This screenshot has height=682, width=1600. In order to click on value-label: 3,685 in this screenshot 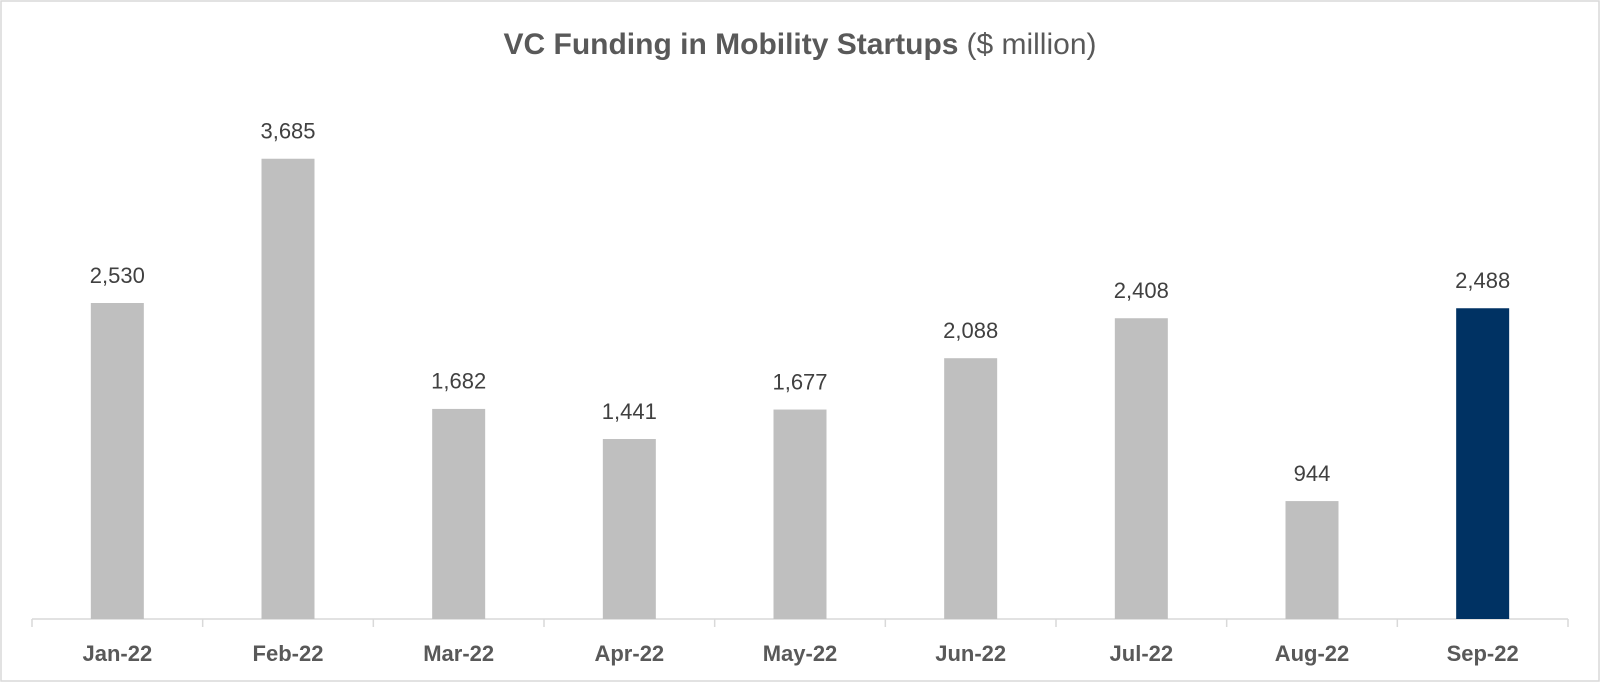, I will do `click(287, 131)`.